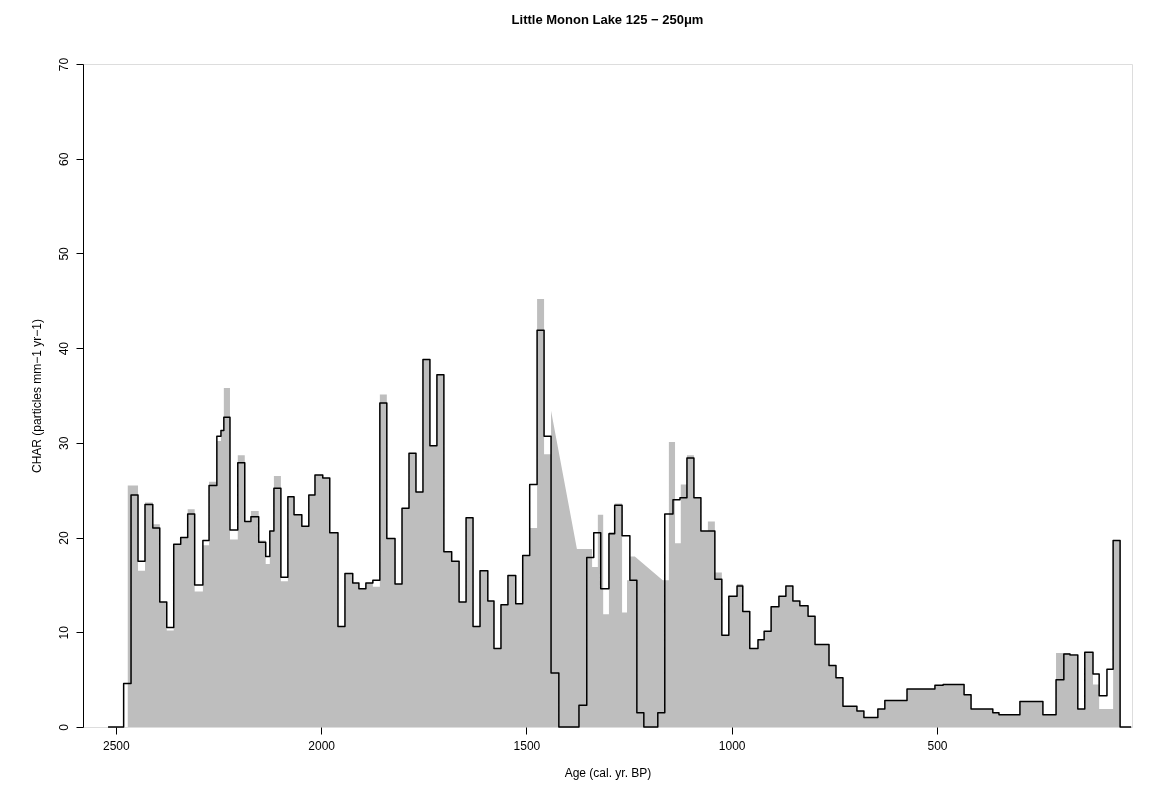  I want to click on y-tick-label: 10, so click(63, 632).